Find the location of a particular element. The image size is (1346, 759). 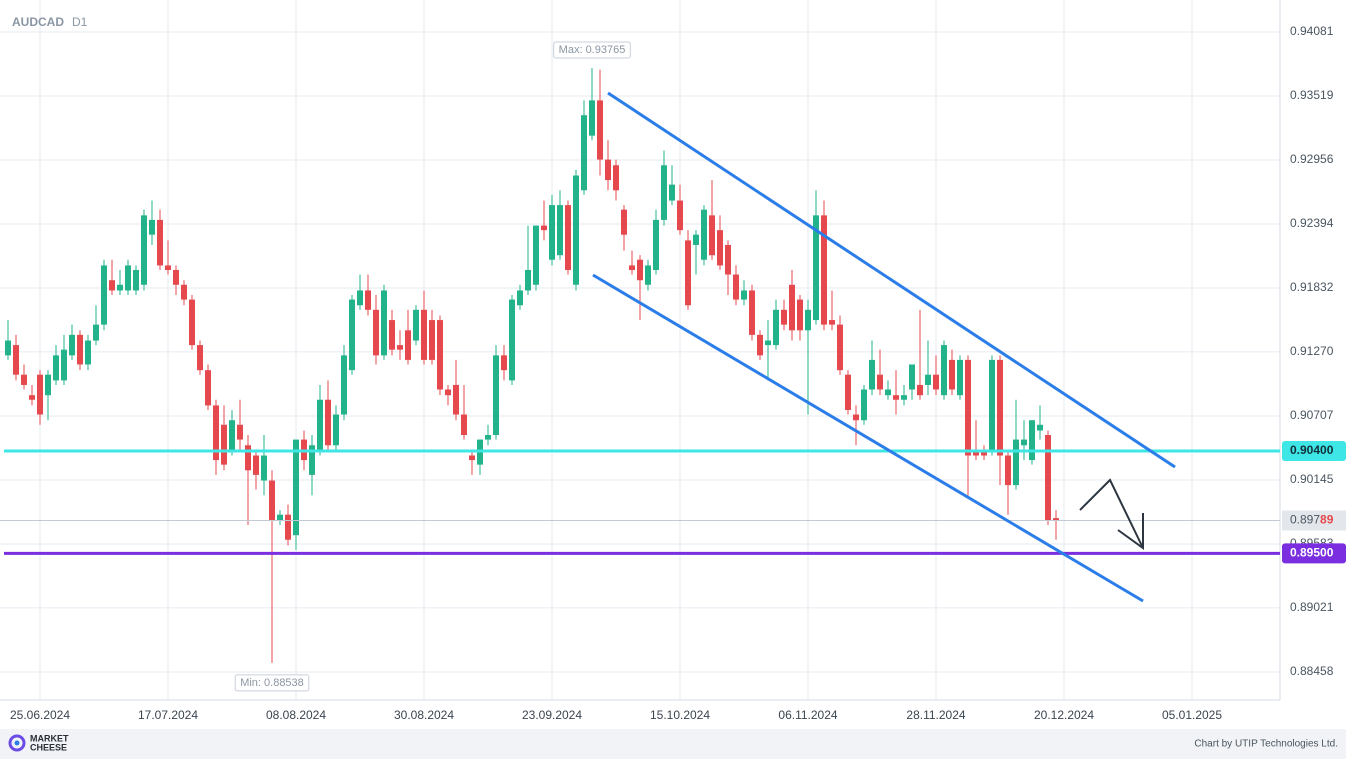

x-tick-label: 25.06.2024 is located at coordinates (40, 715).